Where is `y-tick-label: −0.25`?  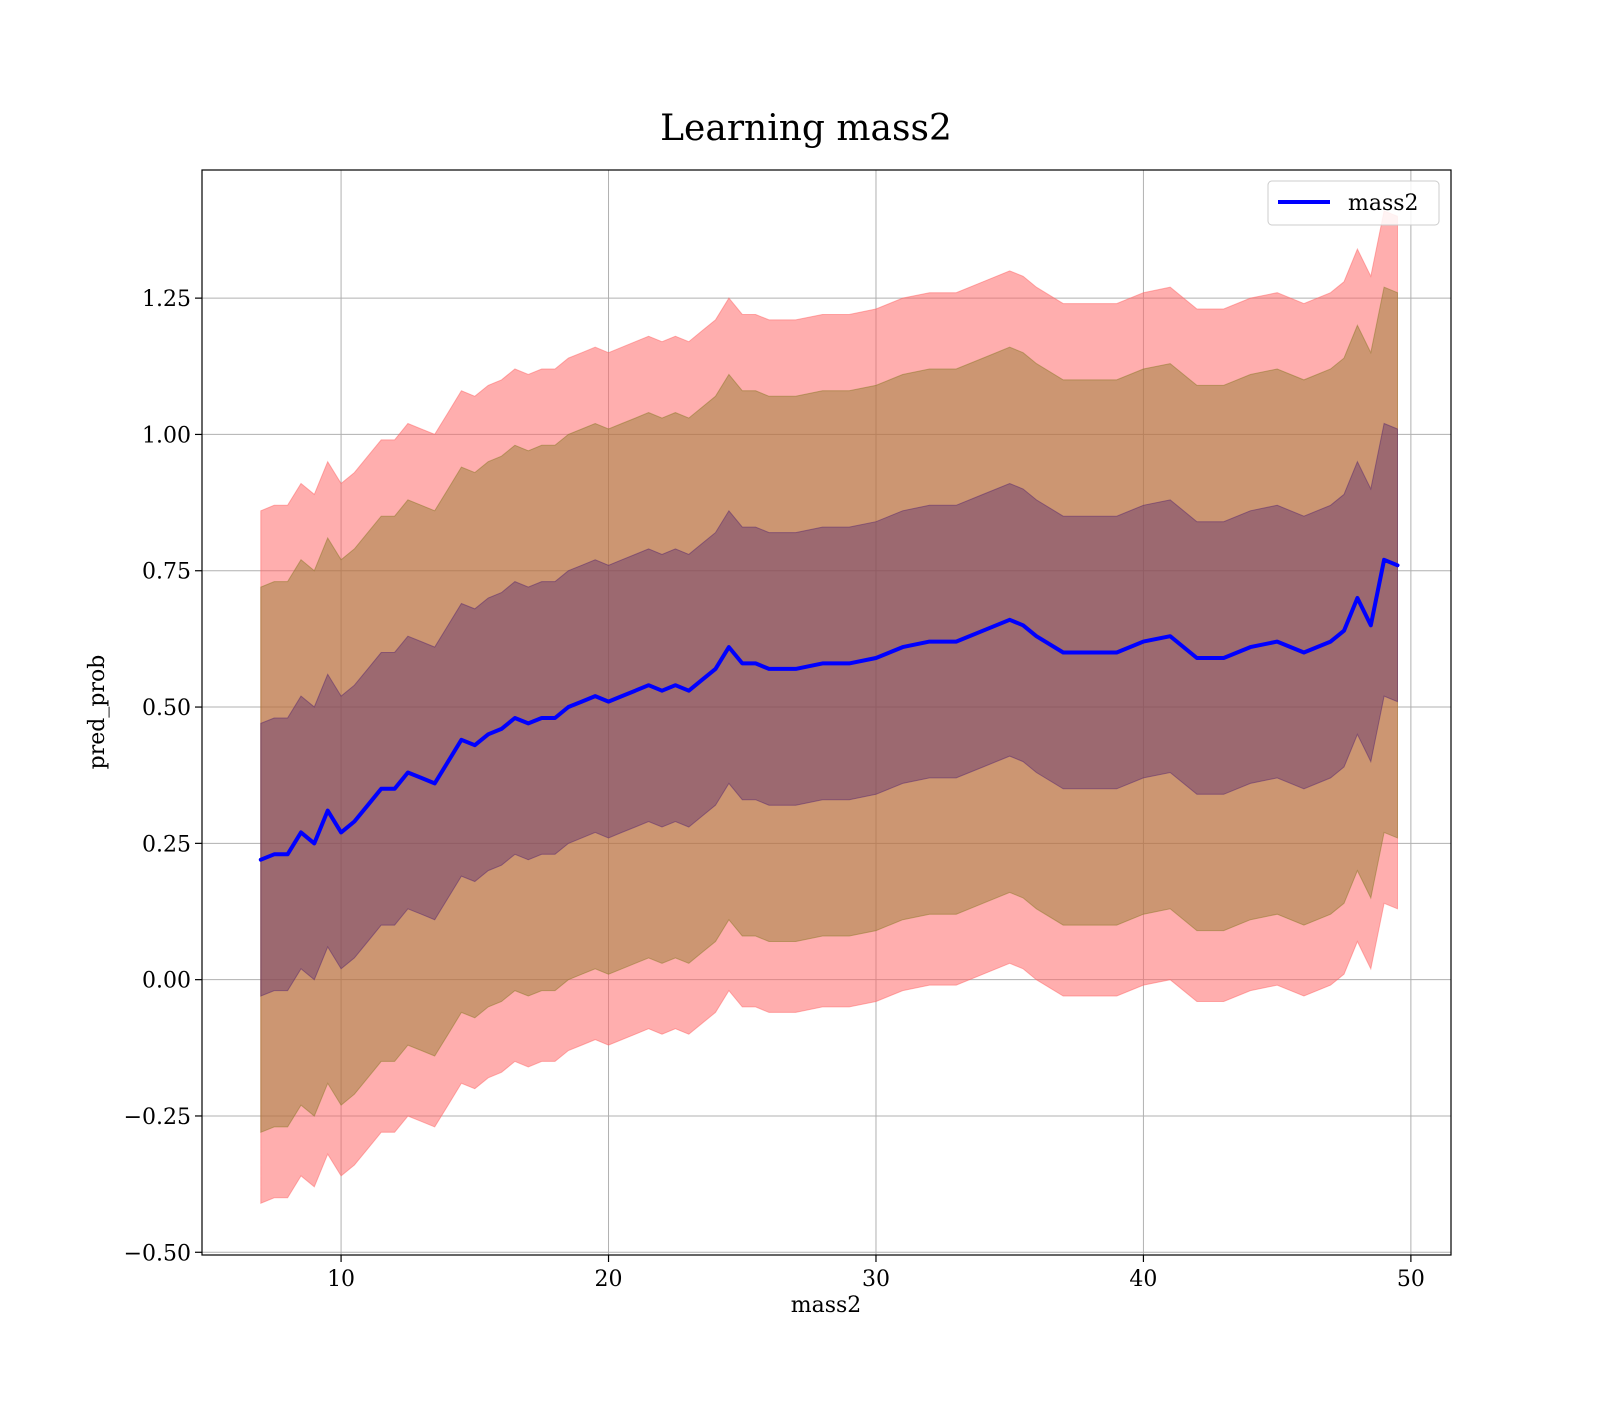 y-tick-label: −0.25 is located at coordinates (157, 1117).